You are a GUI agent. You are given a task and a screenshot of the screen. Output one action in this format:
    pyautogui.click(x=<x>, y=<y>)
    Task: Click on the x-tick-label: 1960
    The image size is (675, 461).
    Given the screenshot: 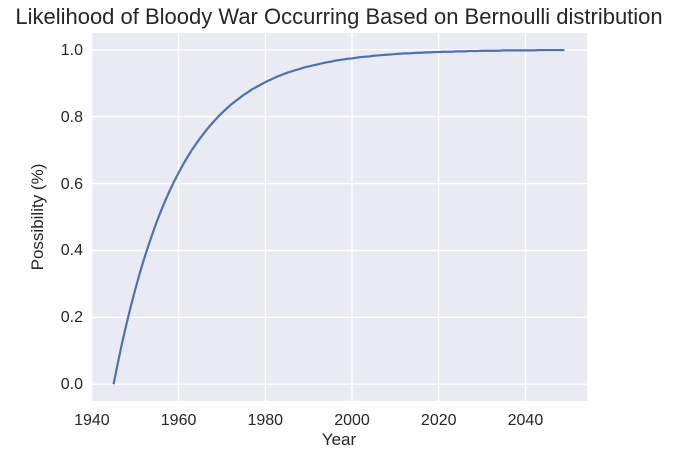 What is the action you would take?
    pyautogui.click(x=178, y=420)
    